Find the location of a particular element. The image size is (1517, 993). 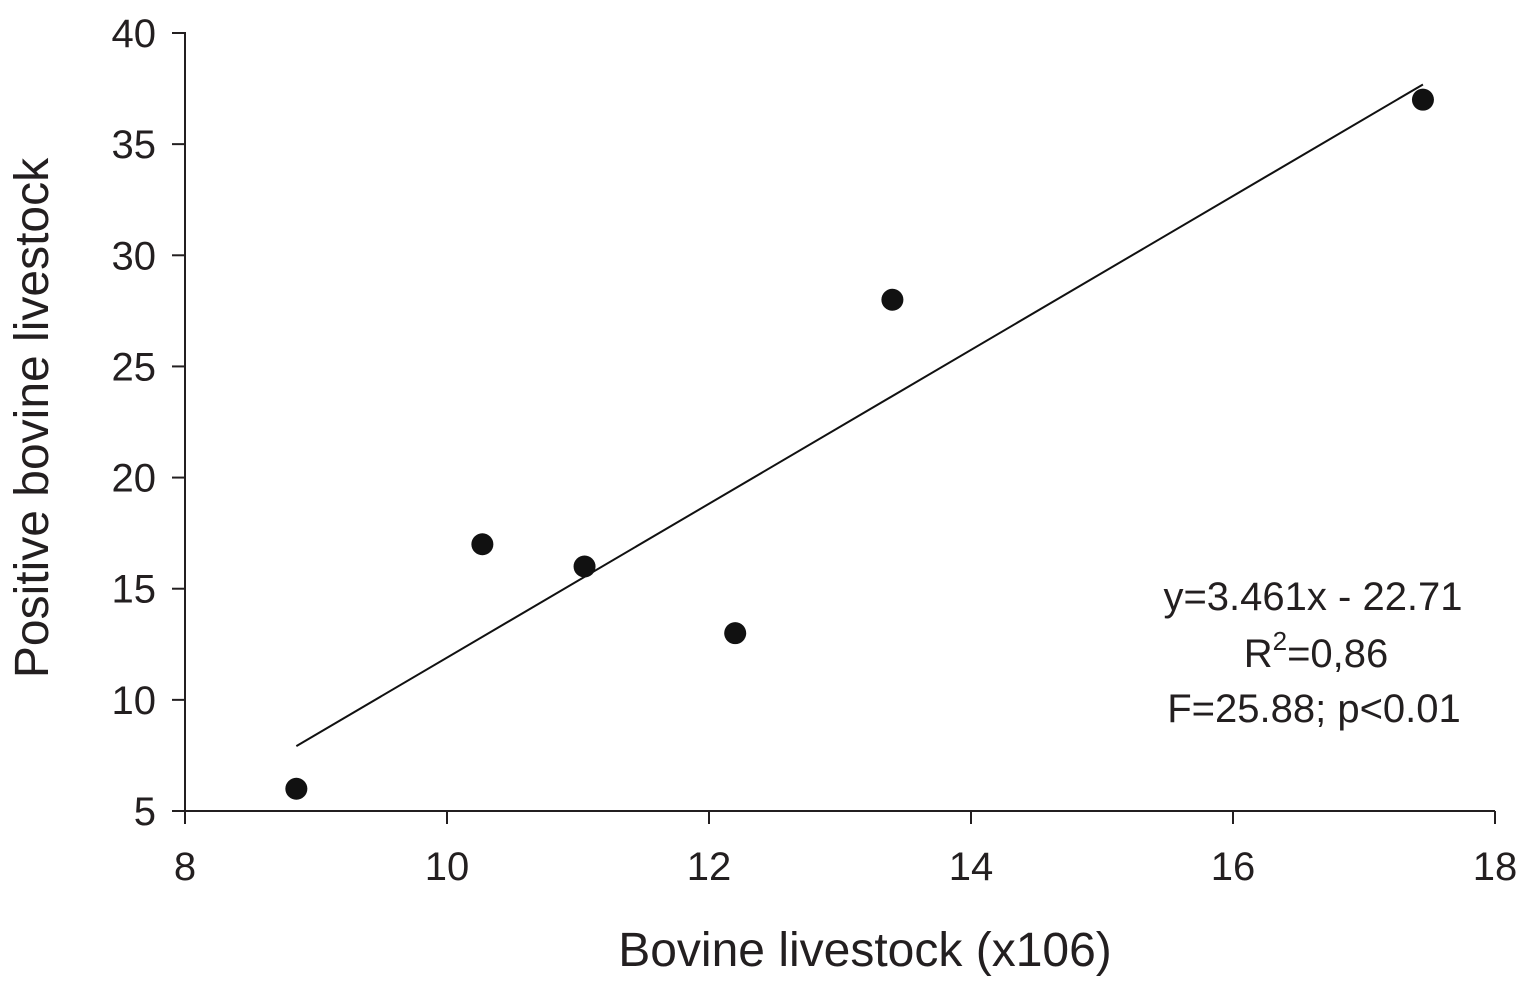

x-axis-title: Bovine livestock (x106) is located at coordinates (865, 950).